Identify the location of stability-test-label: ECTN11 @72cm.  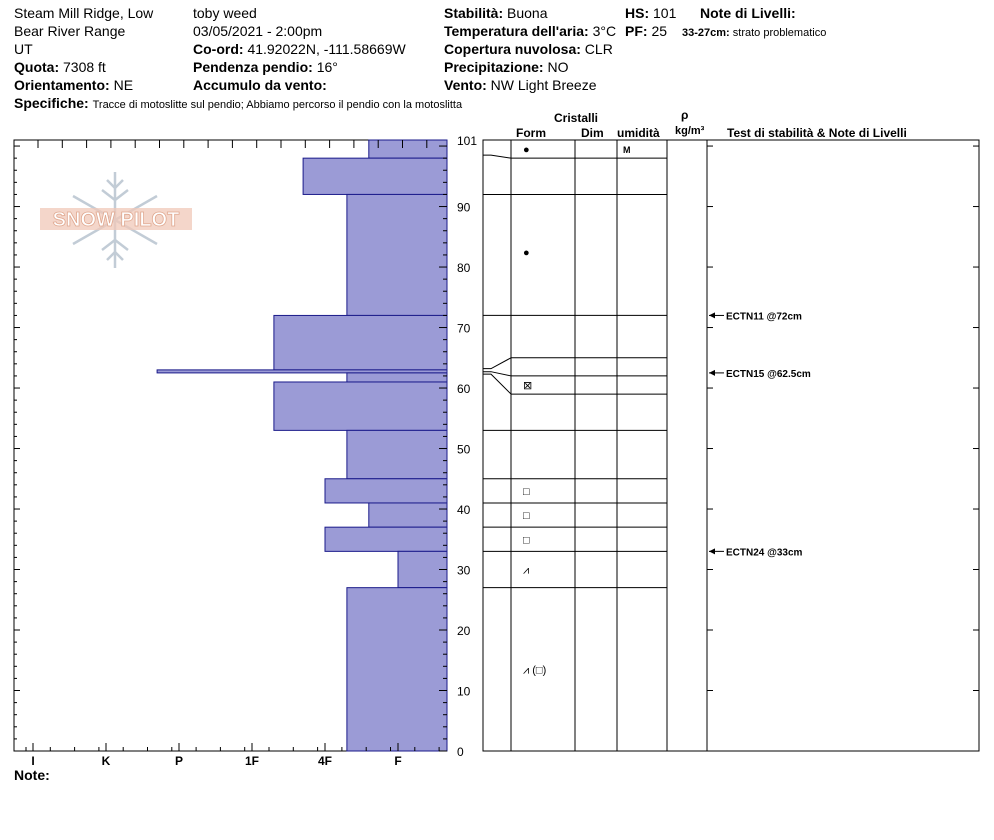
(764, 316).